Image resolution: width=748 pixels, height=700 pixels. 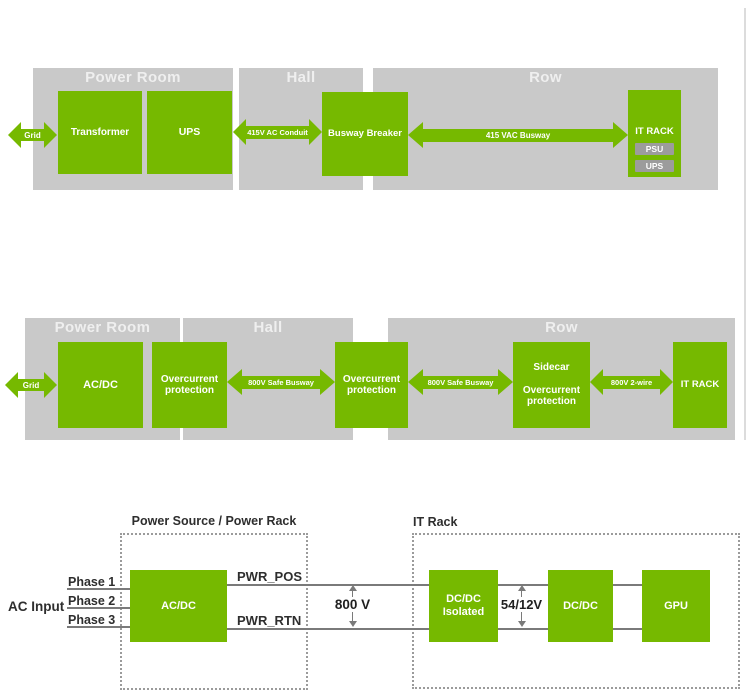 I want to click on power-rack-title: Power Source / Power Rack, so click(x=214, y=521).